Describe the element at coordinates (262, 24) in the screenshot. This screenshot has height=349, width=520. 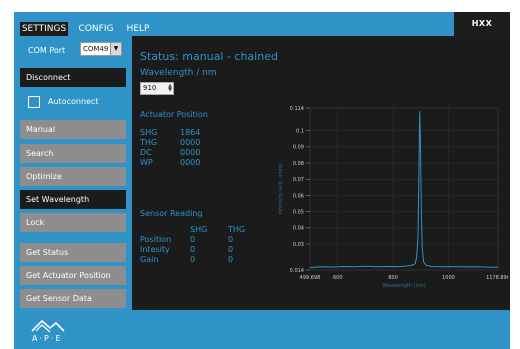
I see `top-bar: SETTINGS CONFIG HELP HXX` at that location.